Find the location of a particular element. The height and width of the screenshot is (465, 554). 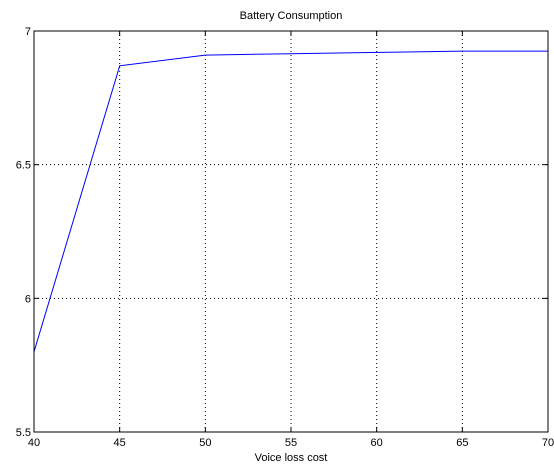

x-tick-label-45: 45 is located at coordinates (120, 443).